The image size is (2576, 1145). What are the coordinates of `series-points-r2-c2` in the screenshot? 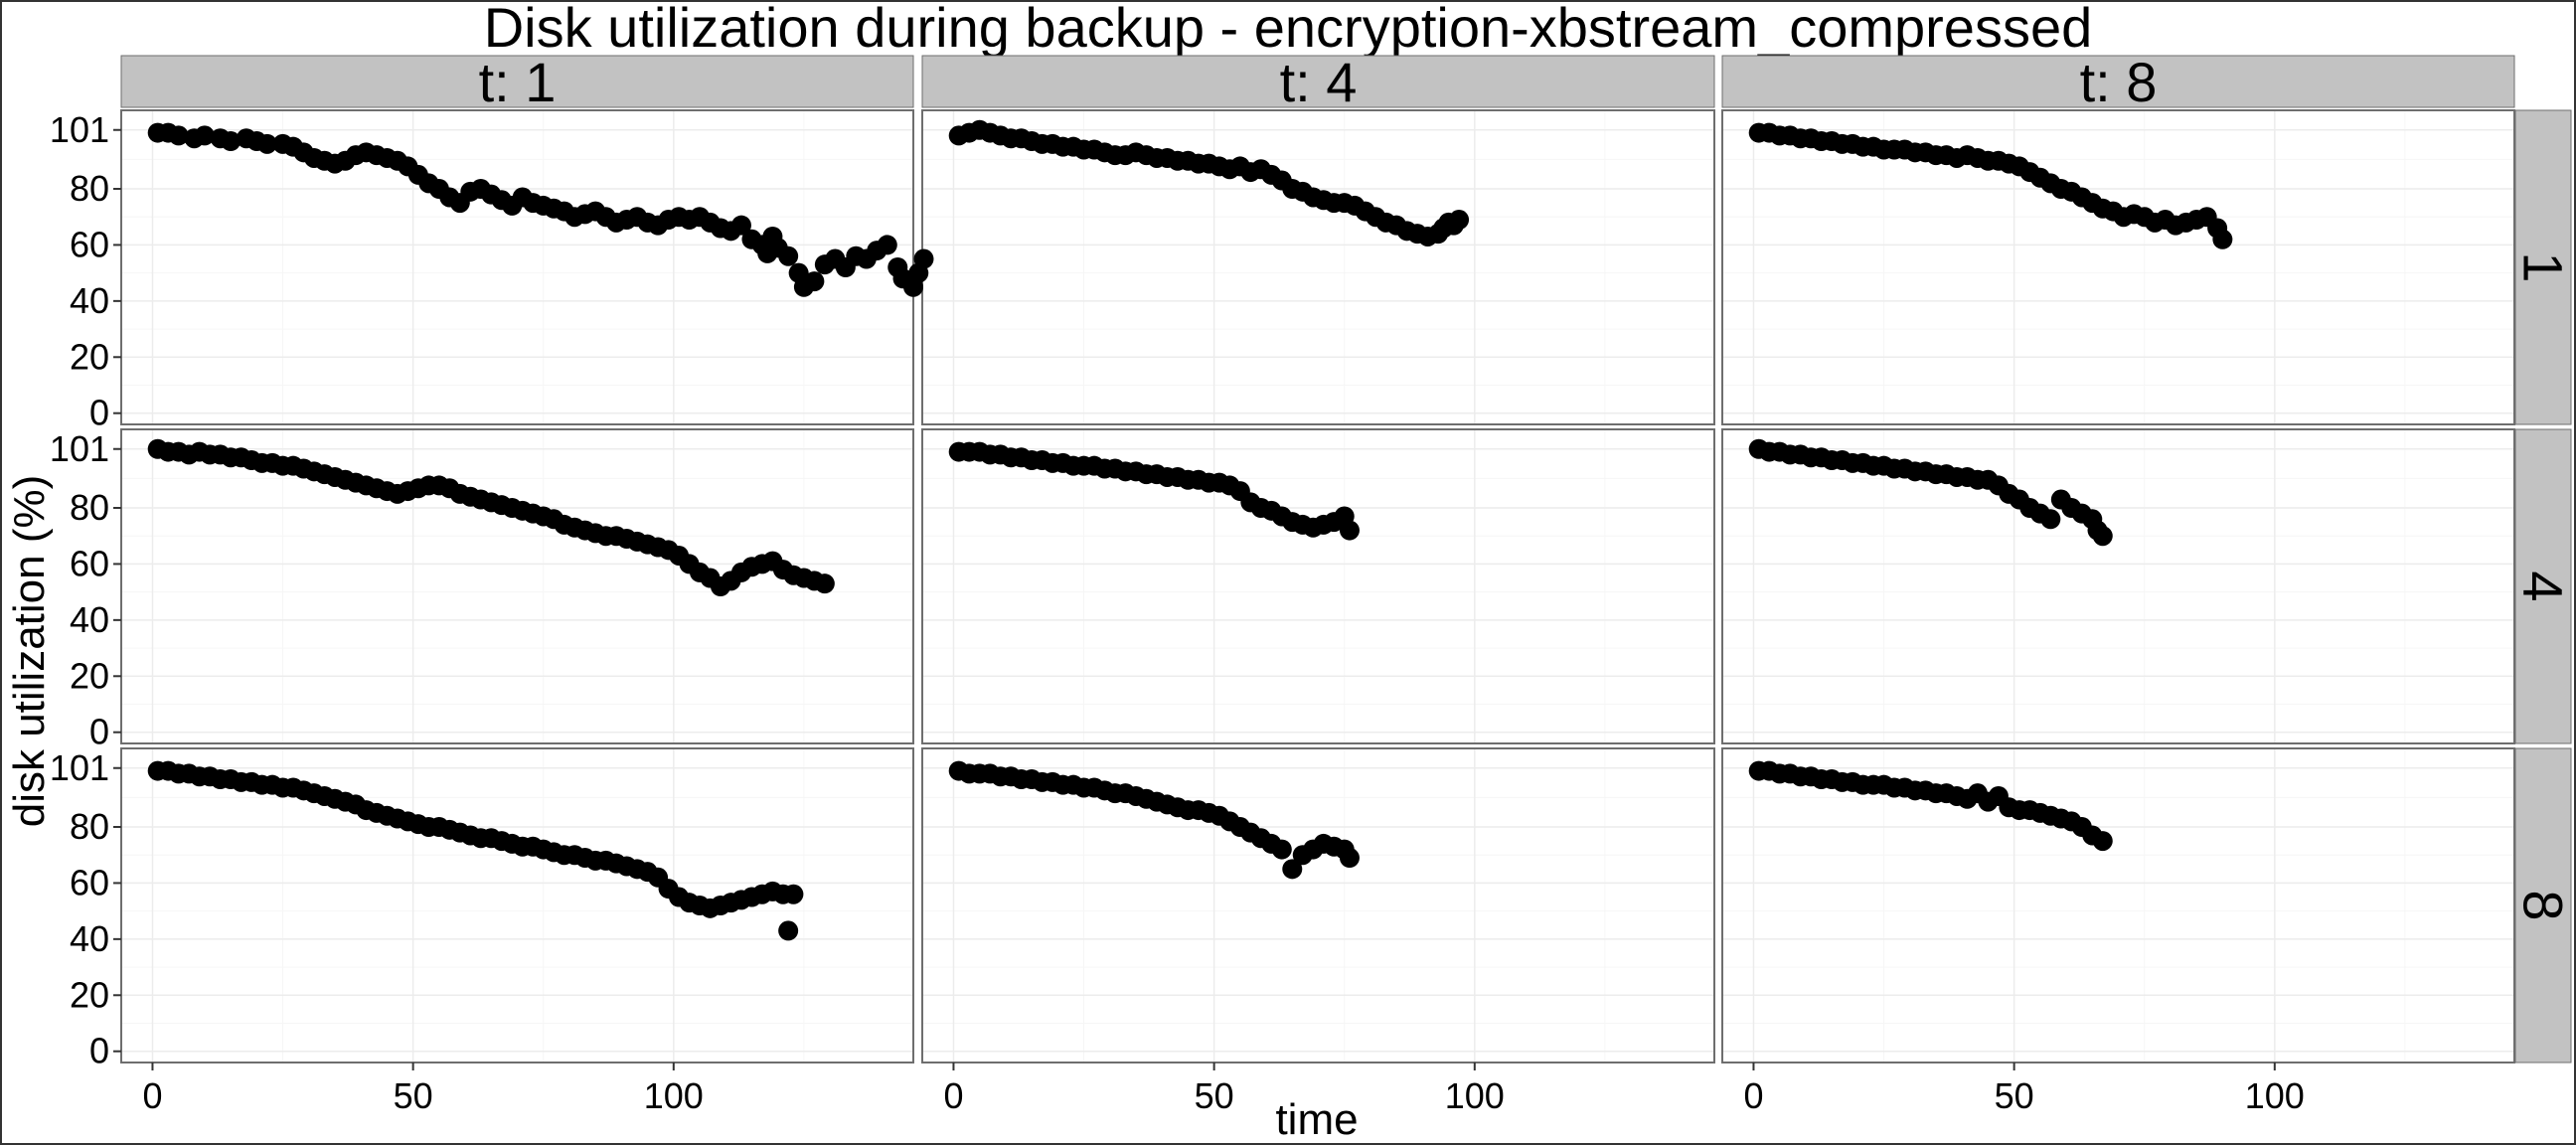 It's located at (1930, 806).